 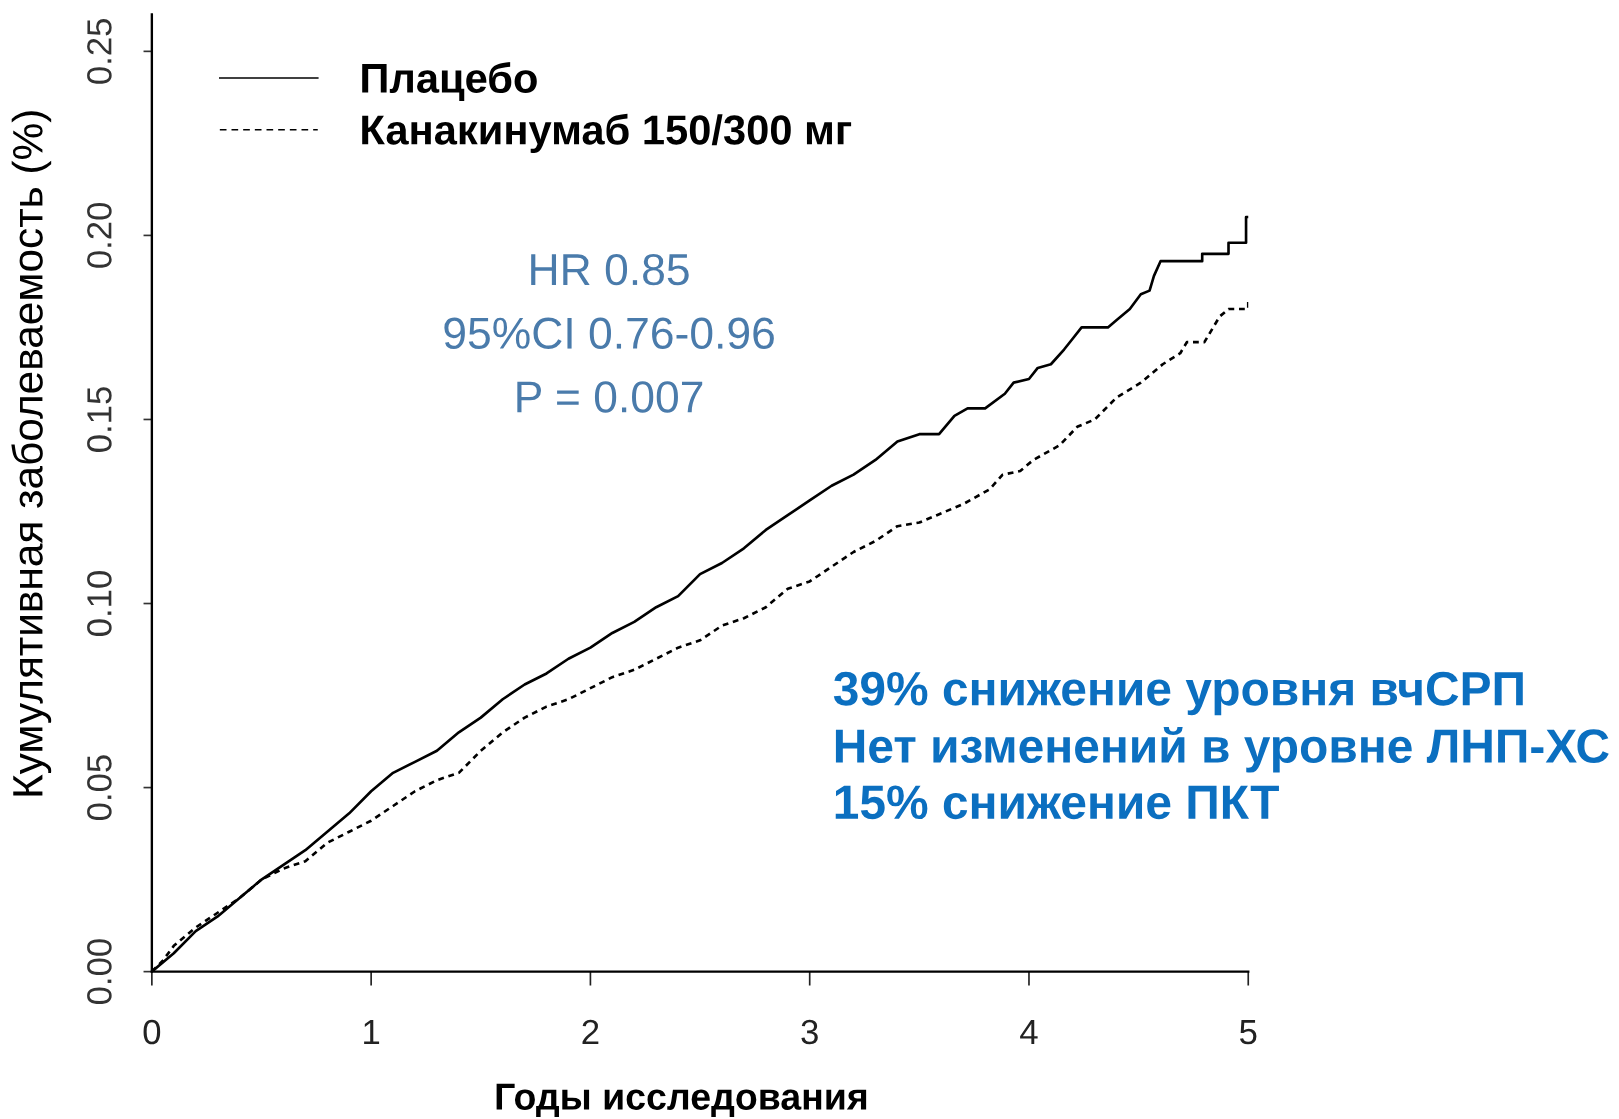 What do you see at coordinates (372, 1032) in the screenshot?
I see `x-tick-label: 1` at bounding box center [372, 1032].